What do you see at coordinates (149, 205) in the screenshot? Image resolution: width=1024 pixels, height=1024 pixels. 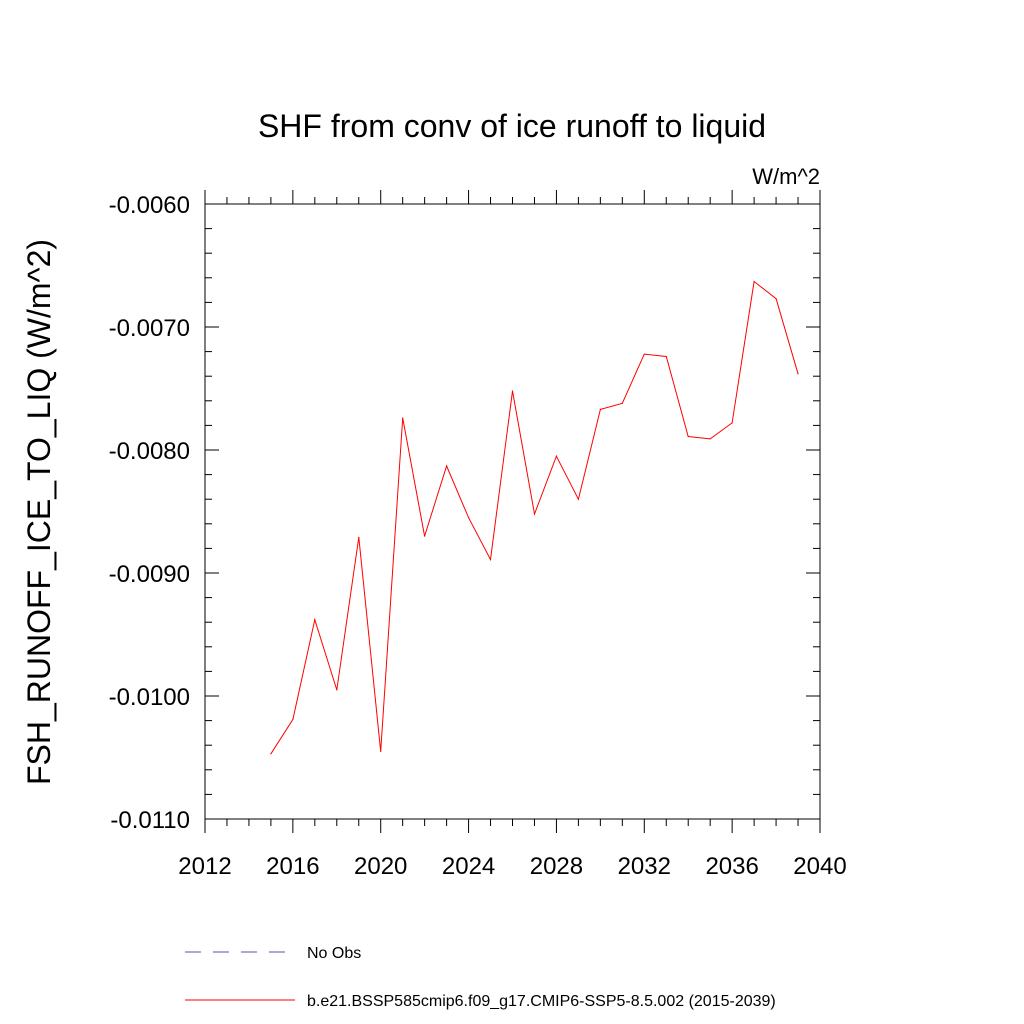 I see `y-tick-label: -0.0060` at bounding box center [149, 205].